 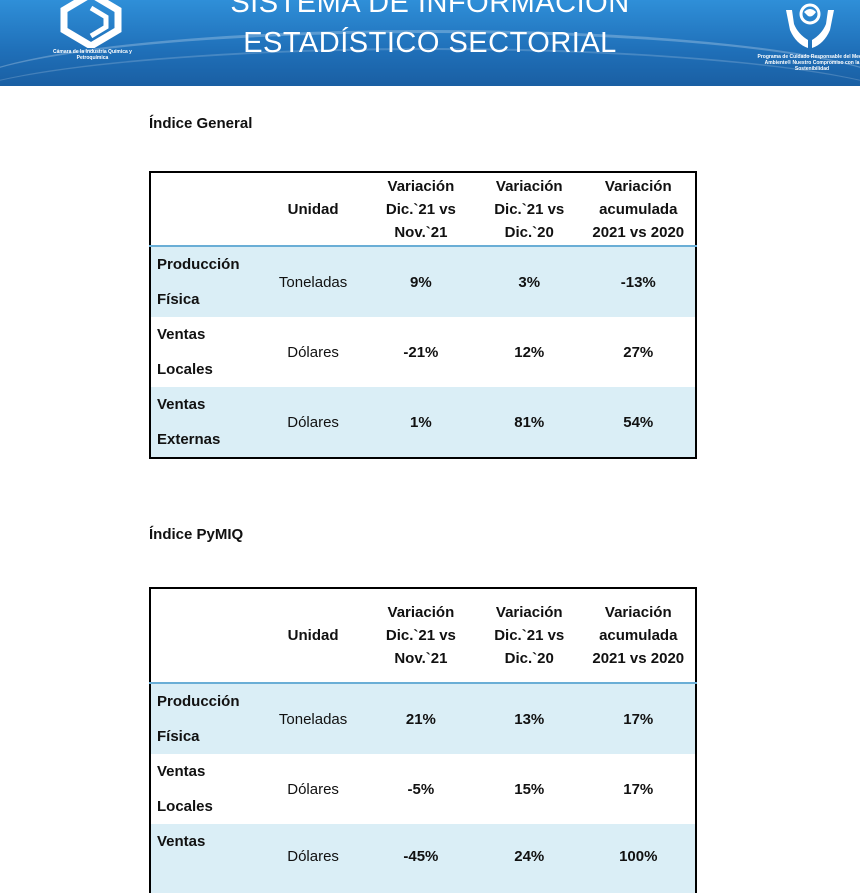 I want to click on value-cell: 12%, so click(x=529, y=352).